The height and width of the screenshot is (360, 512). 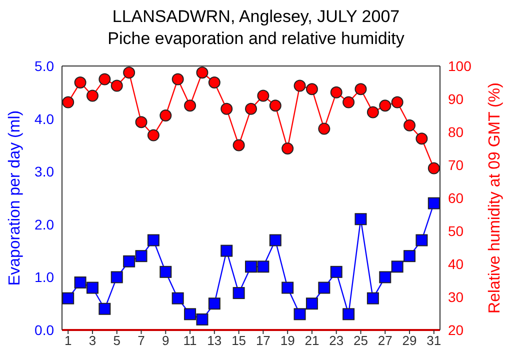 What do you see at coordinates (361, 340) in the screenshot?
I see `x-tick-label: 25` at bounding box center [361, 340].